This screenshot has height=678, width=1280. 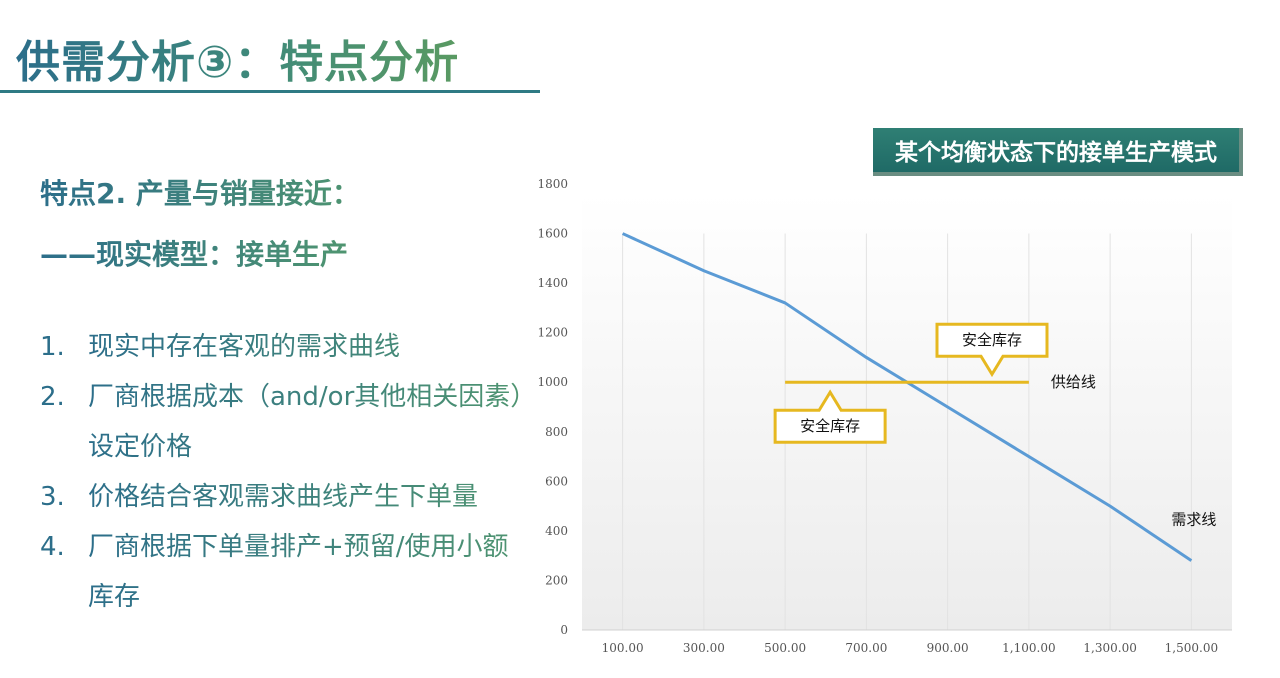 I want to click on x-tick-label: 1,500.00, so click(x=1191, y=648).